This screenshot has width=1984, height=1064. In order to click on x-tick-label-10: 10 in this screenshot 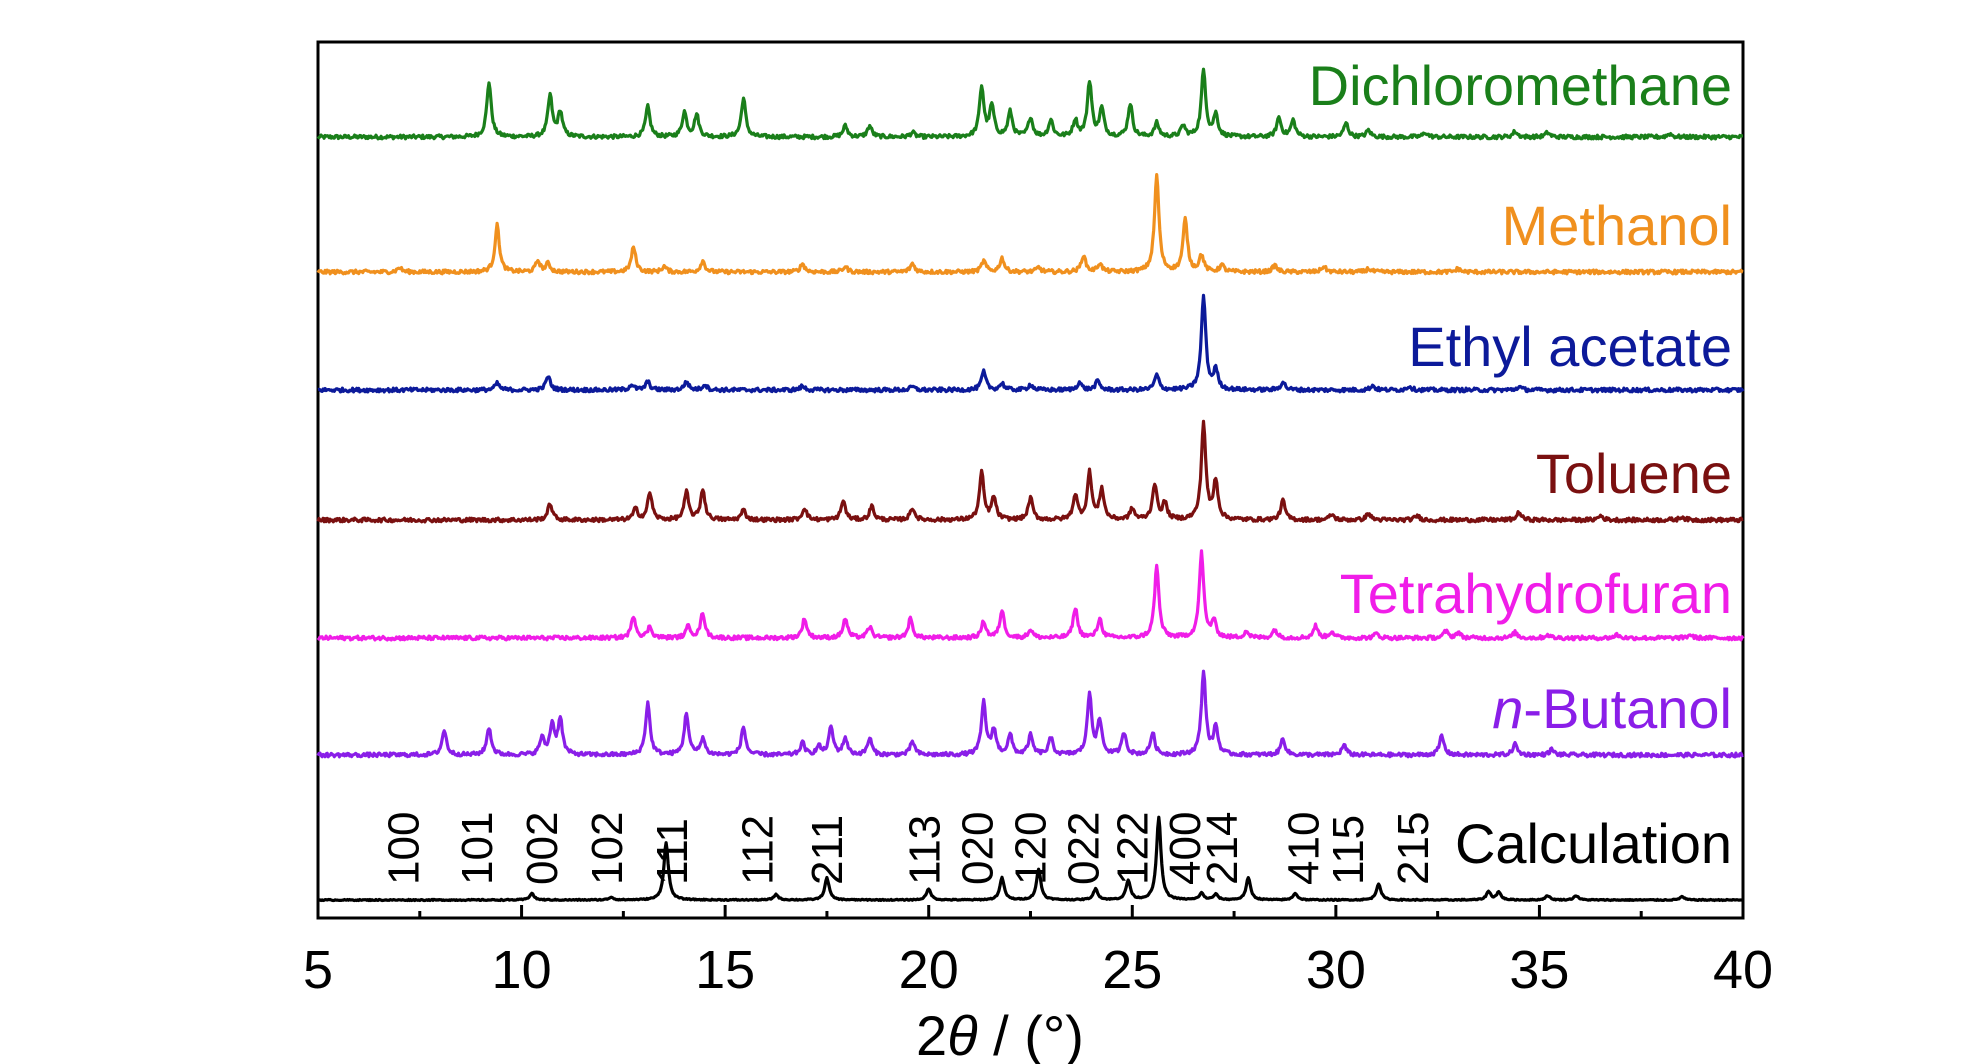, I will do `click(522, 970)`.